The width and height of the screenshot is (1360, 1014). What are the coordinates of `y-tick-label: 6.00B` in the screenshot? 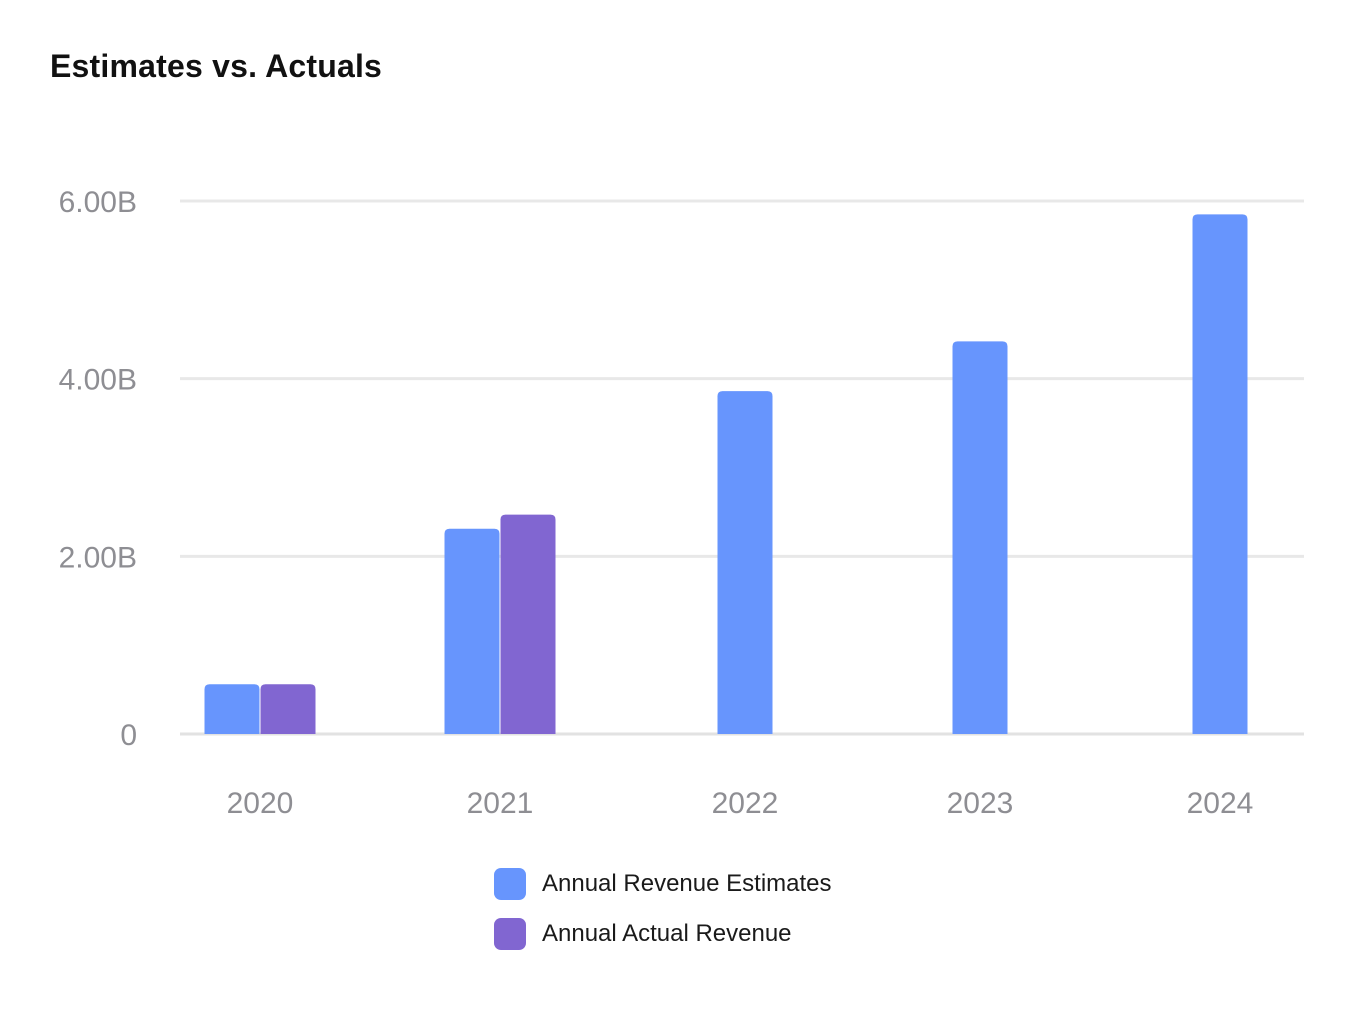 It's located at (98, 202).